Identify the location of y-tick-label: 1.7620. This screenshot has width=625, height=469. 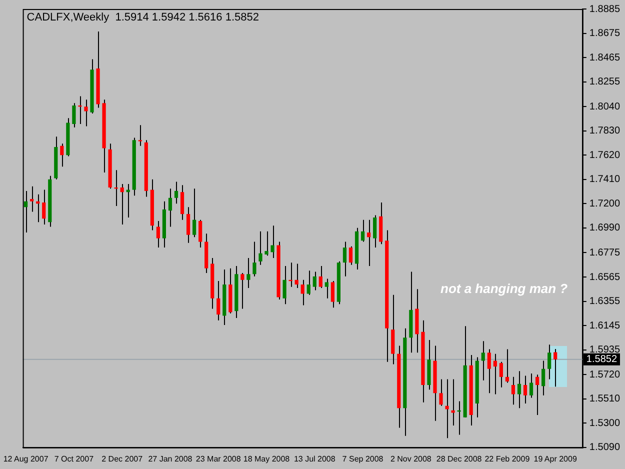
(604, 155).